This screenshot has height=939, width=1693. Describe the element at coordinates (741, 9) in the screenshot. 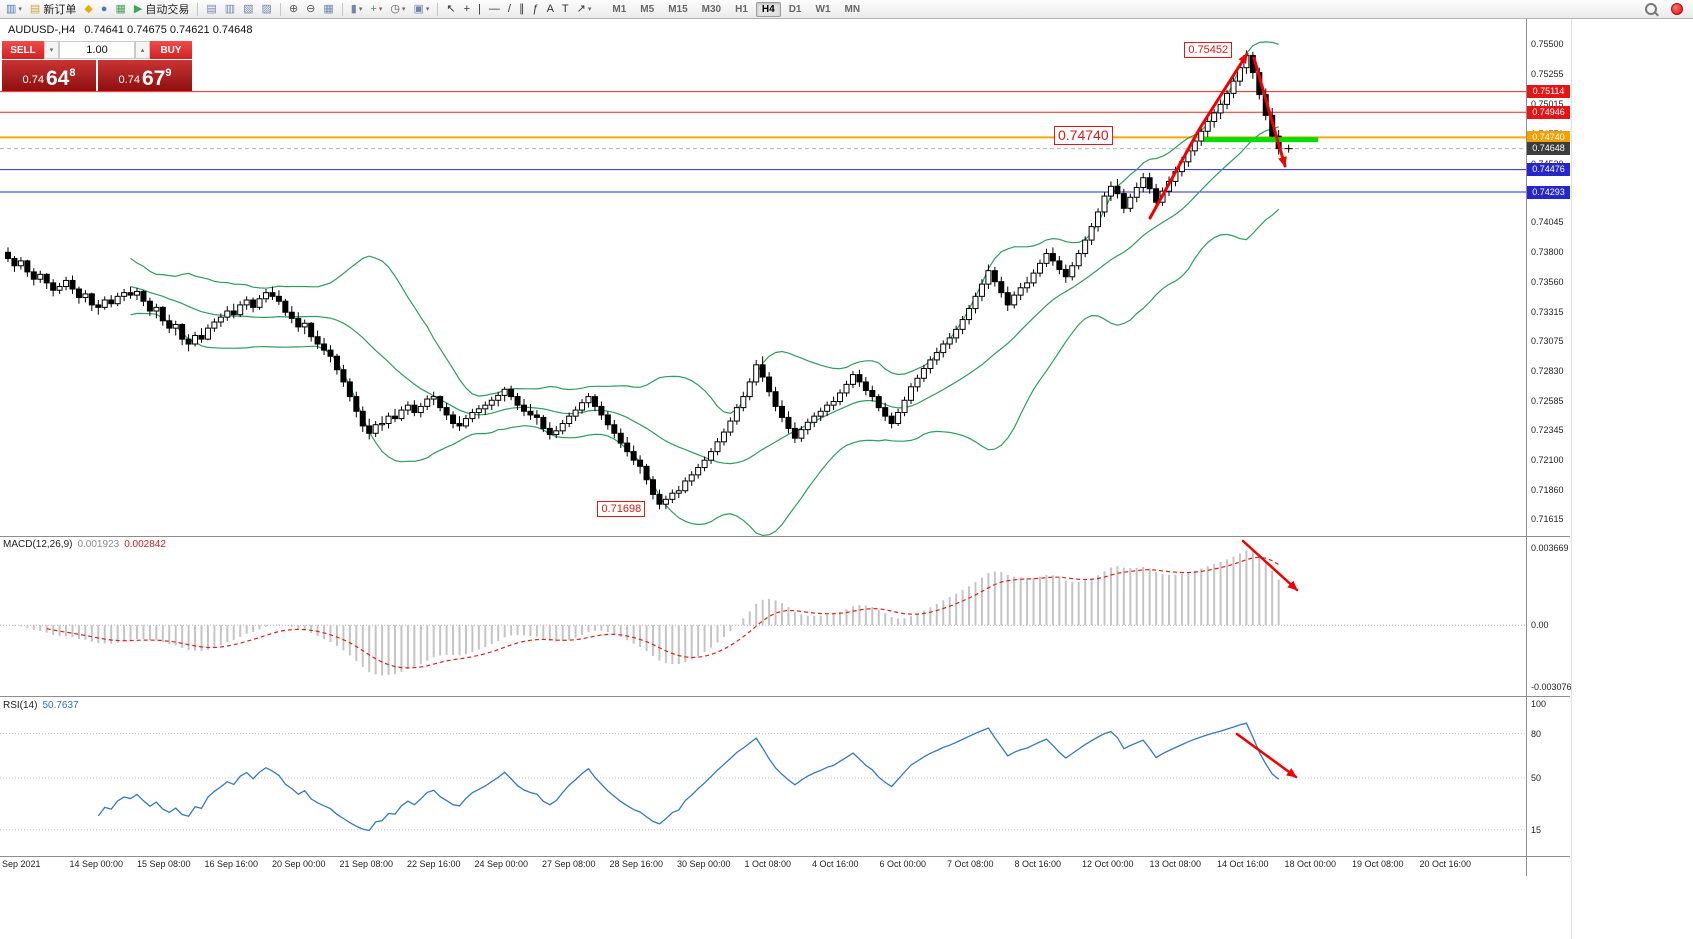

I see `timeframe-h1: H1` at that location.